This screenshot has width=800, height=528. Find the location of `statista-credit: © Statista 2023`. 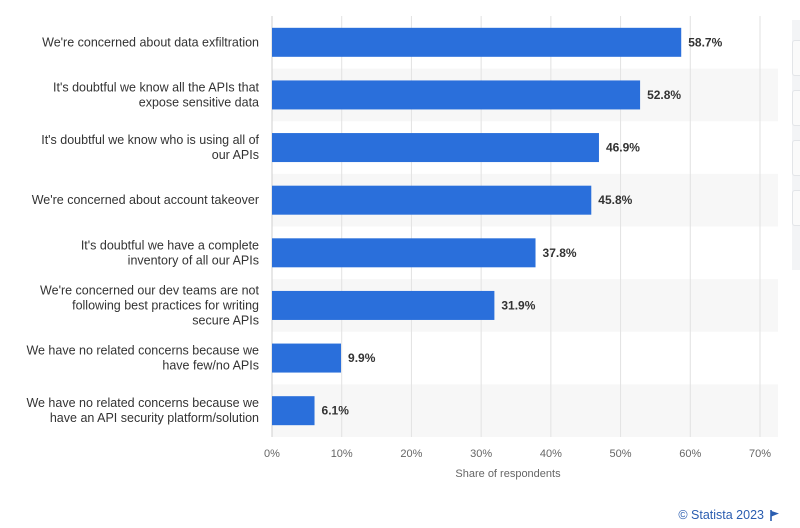

statista-credit: © Statista 2023 is located at coordinates (729, 515).